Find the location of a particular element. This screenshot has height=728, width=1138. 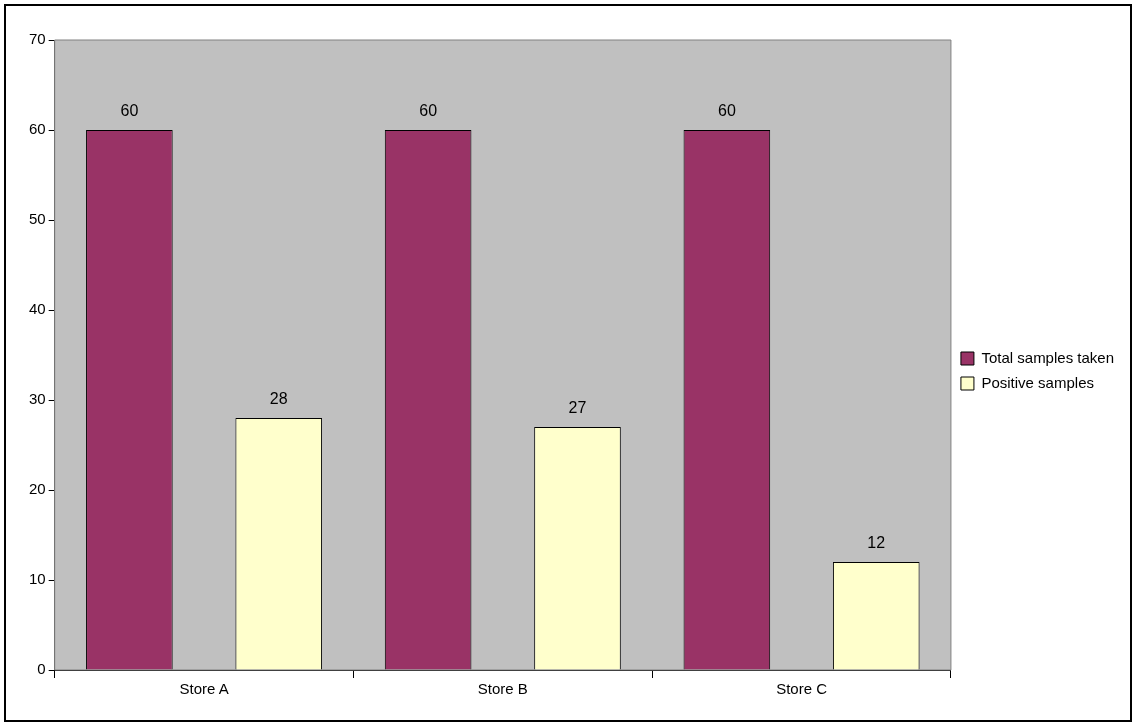

legend-label: Positive samples is located at coordinates (1037, 382).